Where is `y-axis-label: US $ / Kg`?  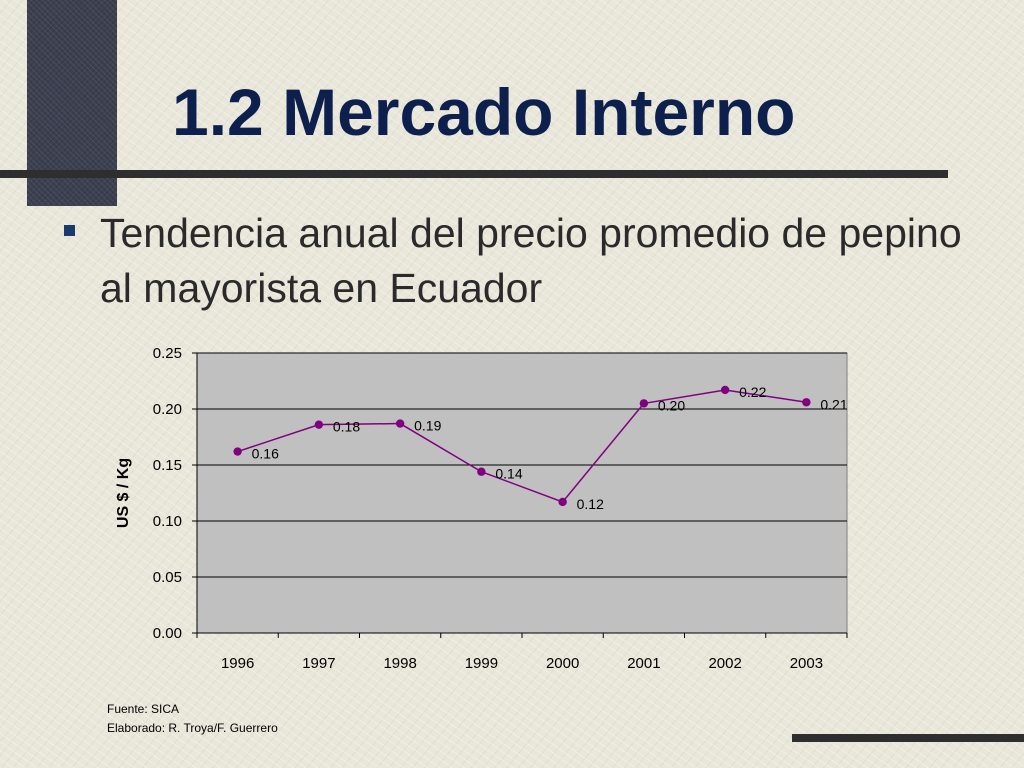 y-axis-label: US $ / Kg is located at coordinates (123, 493).